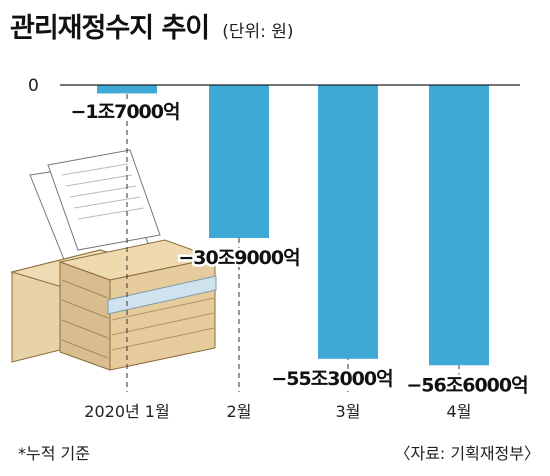 The width and height of the screenshot is (550, 476). What do you see at coordinates (126, 411) in the screenshot?
I see `x-tick-label: 2020년 1월` at bounding box center [126, 411].